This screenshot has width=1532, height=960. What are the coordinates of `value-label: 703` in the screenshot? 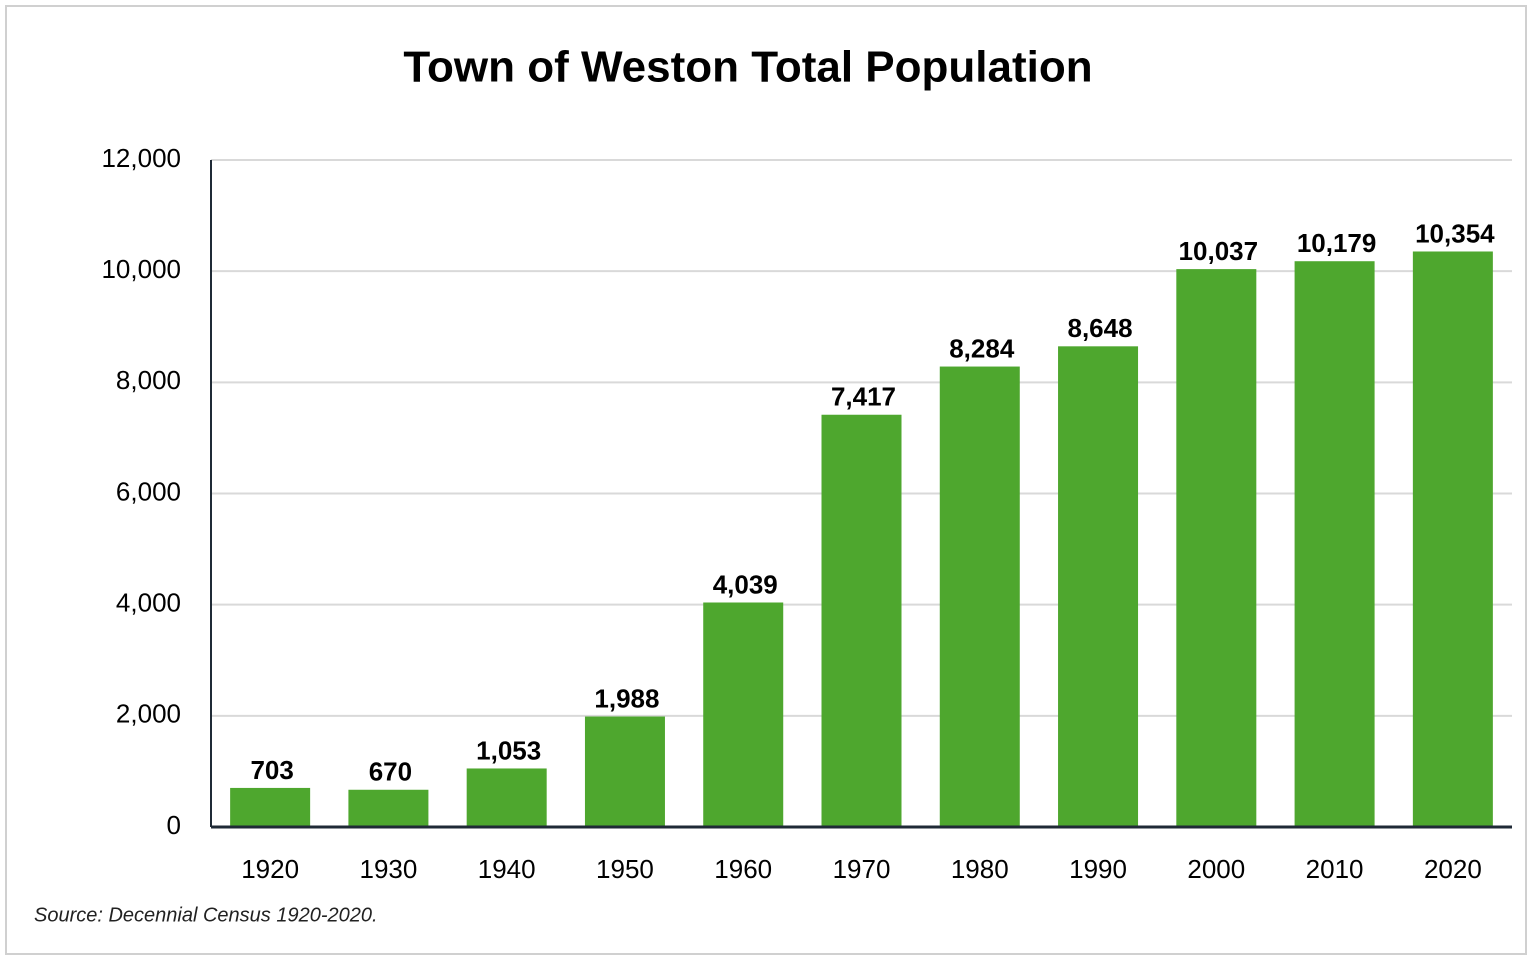 It's located at (271, 770).